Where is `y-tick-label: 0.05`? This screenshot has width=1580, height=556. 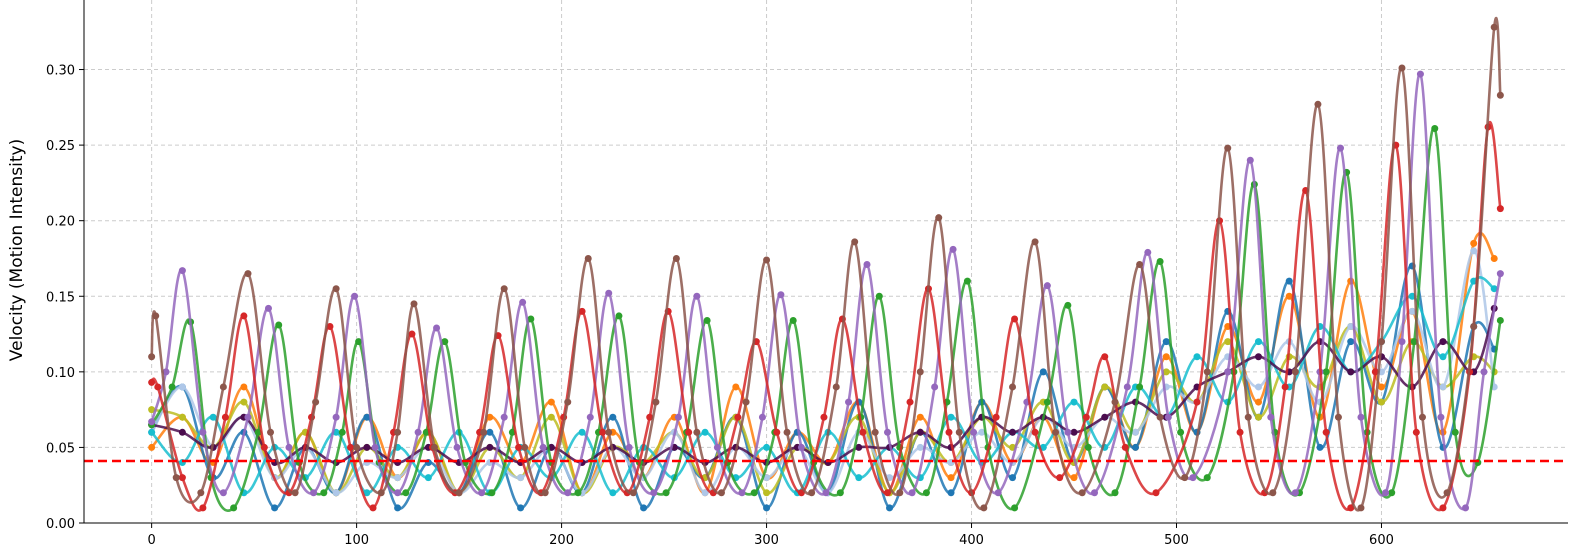 y-tick-label: 0.05 is located at coordinates (60, 448).